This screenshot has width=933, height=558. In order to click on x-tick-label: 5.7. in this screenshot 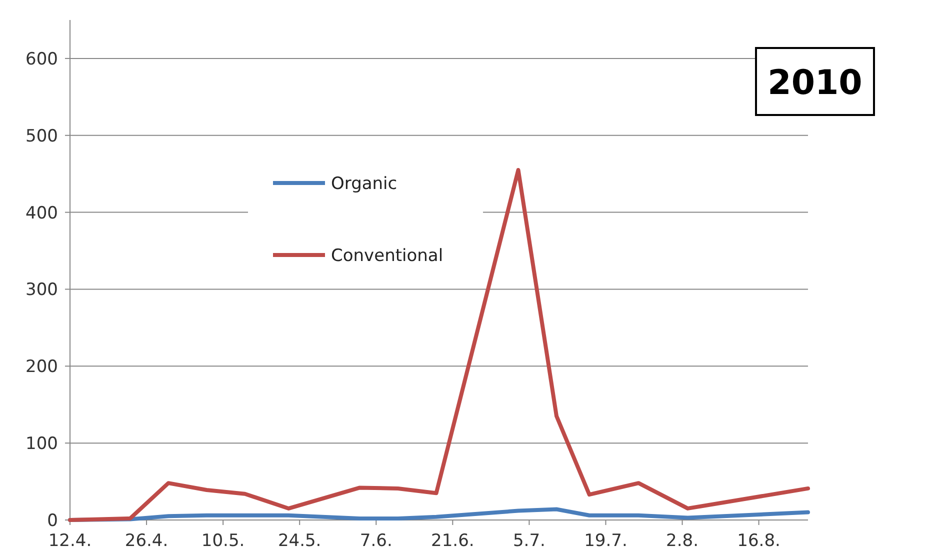, I will do `click(529, 541)`.